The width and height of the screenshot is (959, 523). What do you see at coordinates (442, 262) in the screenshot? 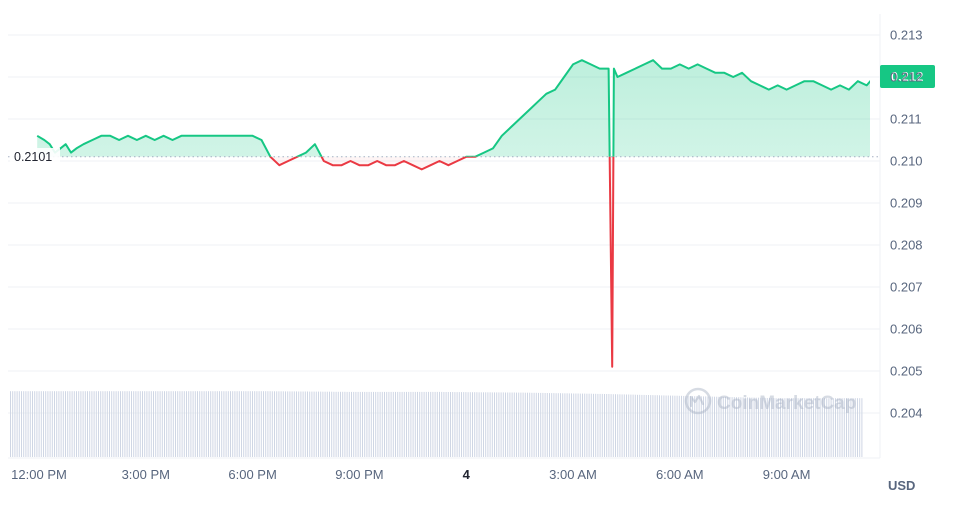
I see `price-line-below-baseline` at bounding box center [442, 262].